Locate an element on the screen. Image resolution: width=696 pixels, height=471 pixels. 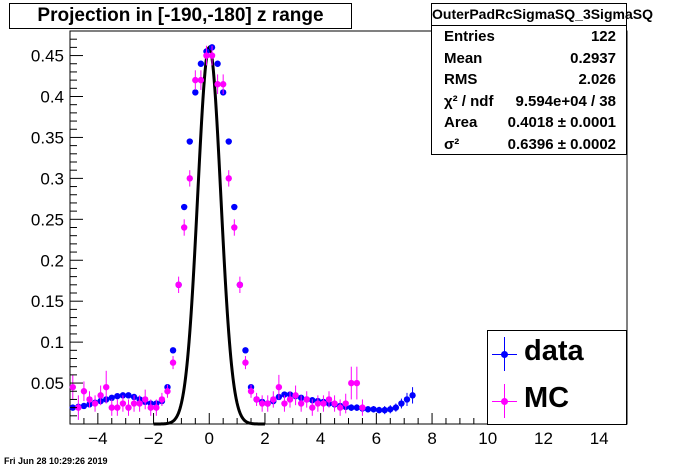
legend: data MC is located at coordinates (557, 377).